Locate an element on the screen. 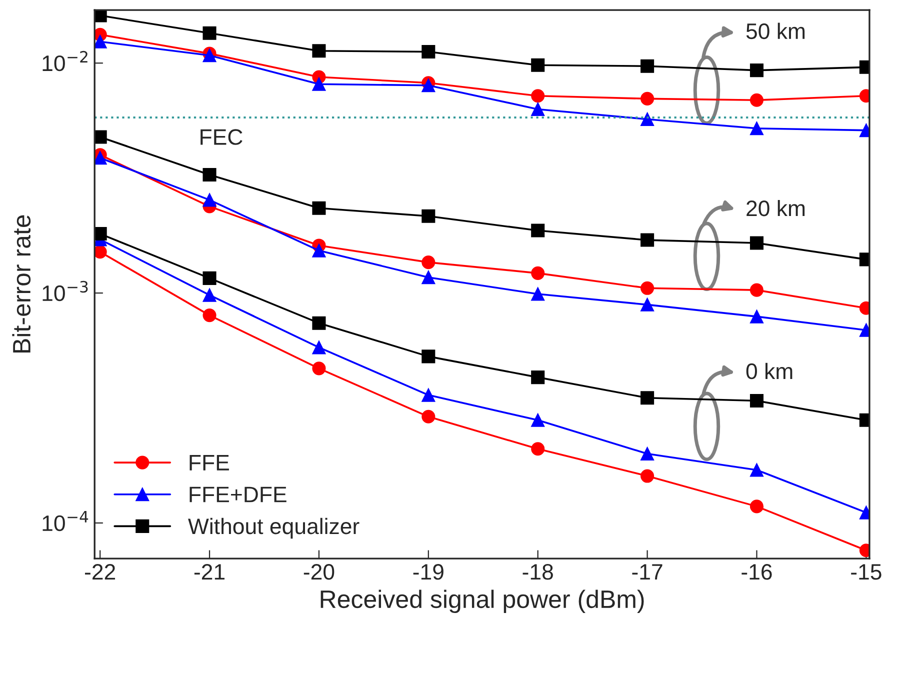 This screenshot has width=901, height=673. y-tick-label: 10$^{−2}$ is located at coordinates (65, 61).